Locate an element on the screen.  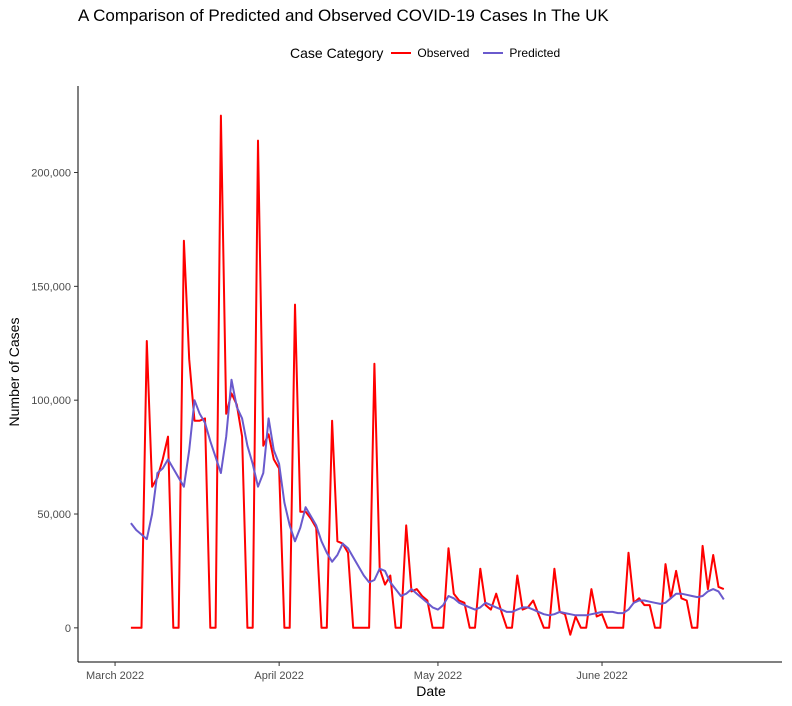
x-axis-label: Date is located at coordinates (431, 691).